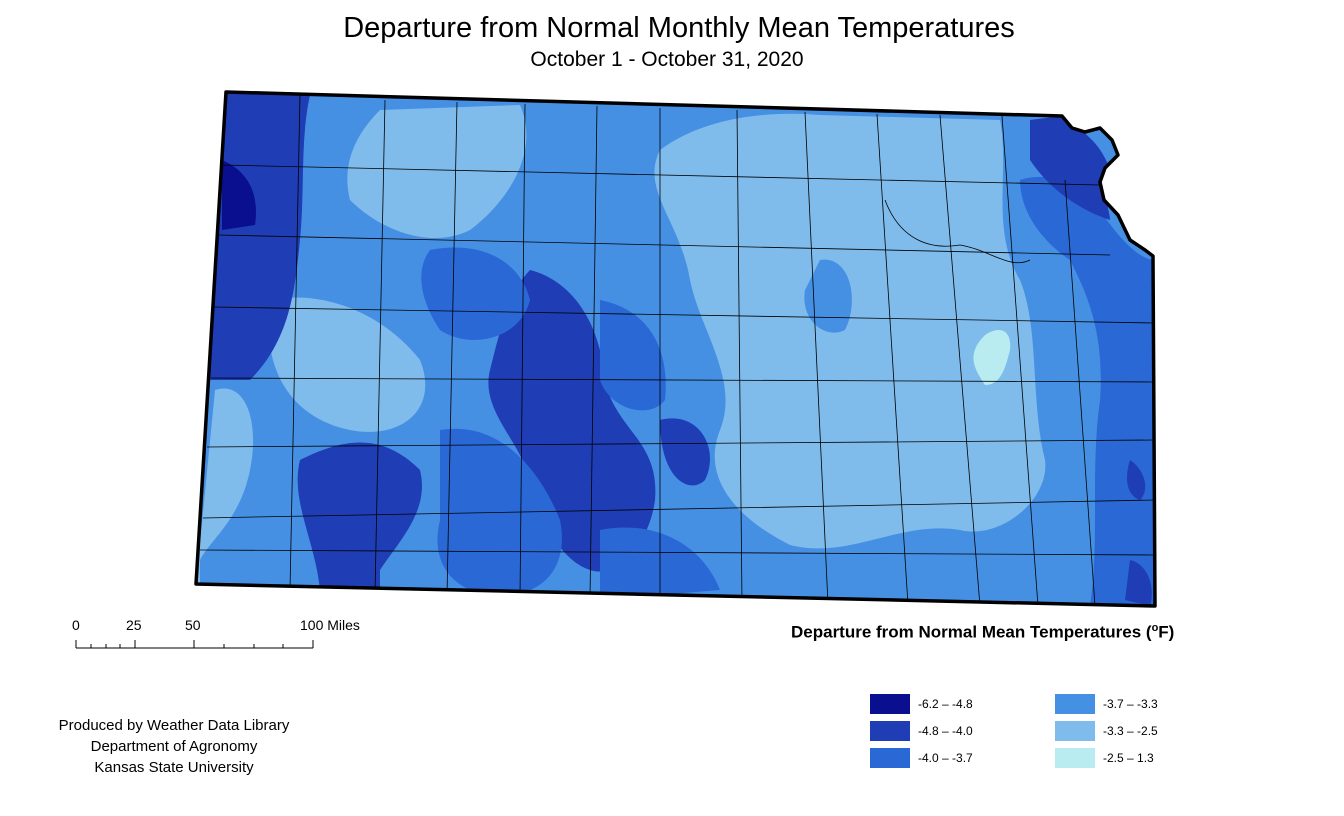  Describe the element at coordinates (347, 364) in the screenshot. I see `zone-light-west` at that location.